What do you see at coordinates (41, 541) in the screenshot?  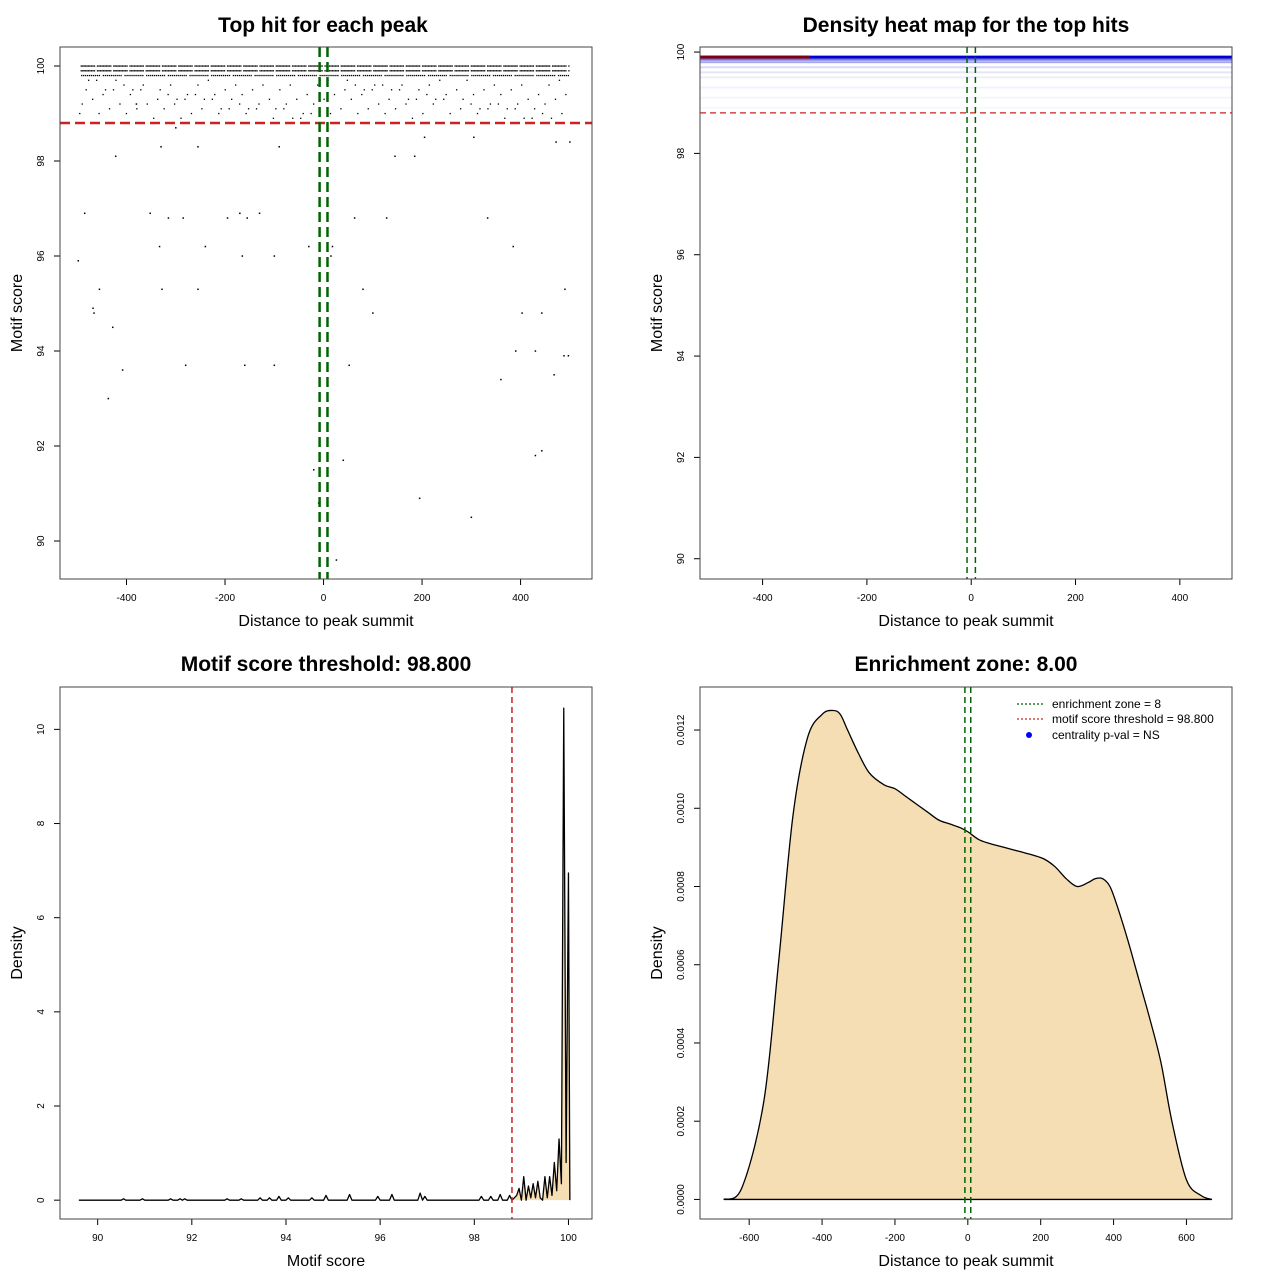 I see `y-tick-label: 90` at bounding box center [41, 541].